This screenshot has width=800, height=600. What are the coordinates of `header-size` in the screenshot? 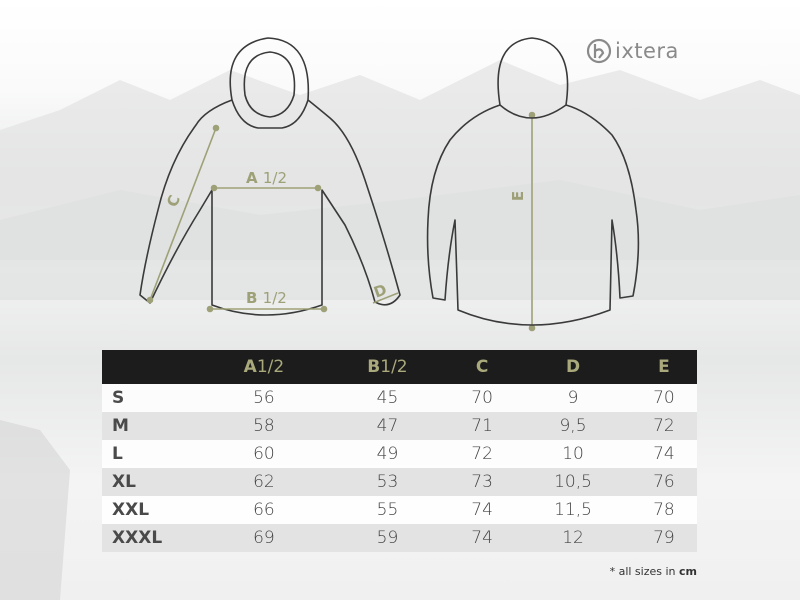 It's located at (152, 367).